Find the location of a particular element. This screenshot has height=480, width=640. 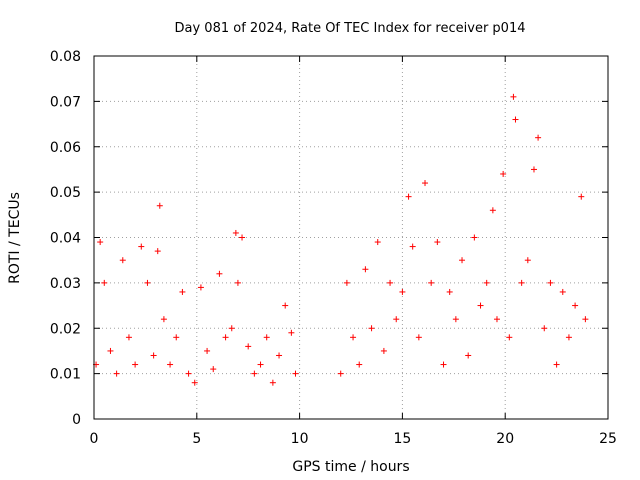

y-tick-labels: 0 0.01 0.02 0.03 0.04 0.05 0.06 0.07 0.08 is located at coordinates (65, 238).